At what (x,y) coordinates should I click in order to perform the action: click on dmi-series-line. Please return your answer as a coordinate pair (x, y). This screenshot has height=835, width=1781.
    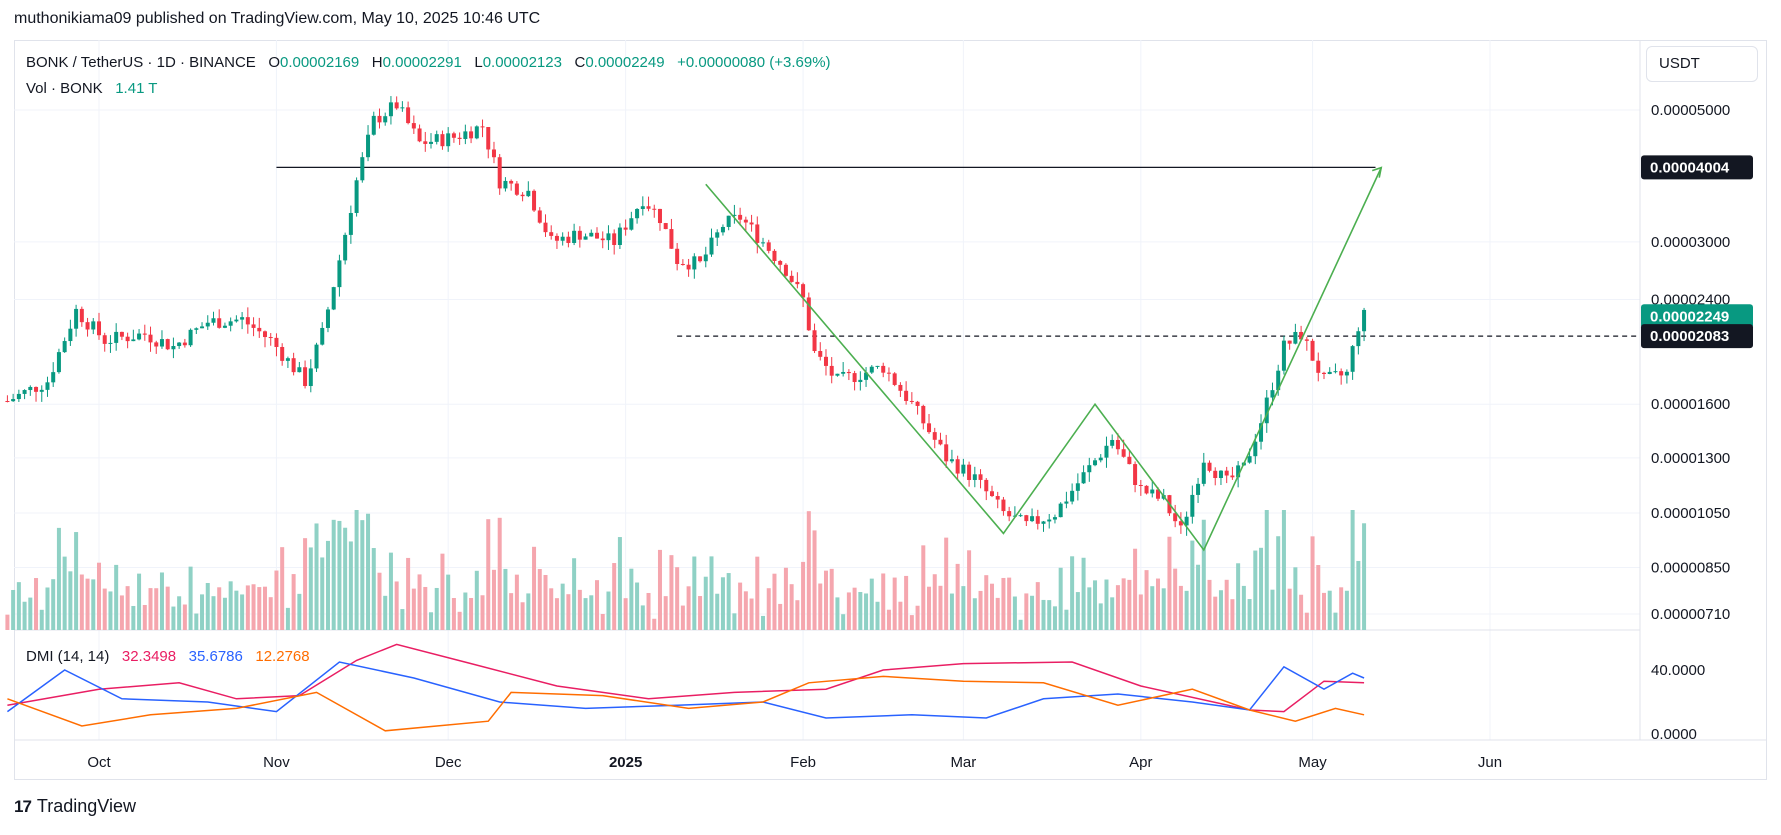
    Looking at the image, I should click on (686, 703).